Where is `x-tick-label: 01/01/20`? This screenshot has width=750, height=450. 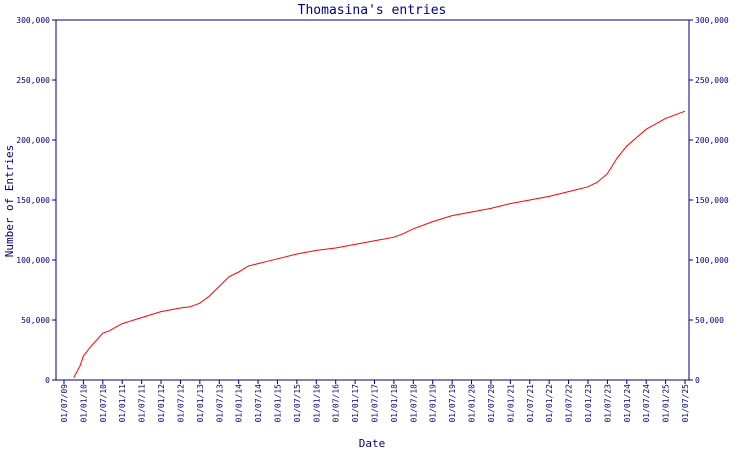 x-tick-label: 01/01/20 is located at coordinates (472, 403).